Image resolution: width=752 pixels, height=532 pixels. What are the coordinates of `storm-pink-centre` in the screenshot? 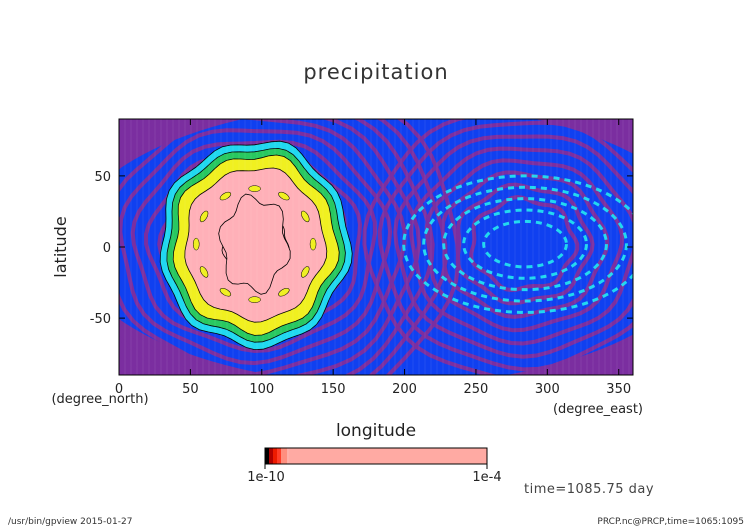 It's located at (254, 244).